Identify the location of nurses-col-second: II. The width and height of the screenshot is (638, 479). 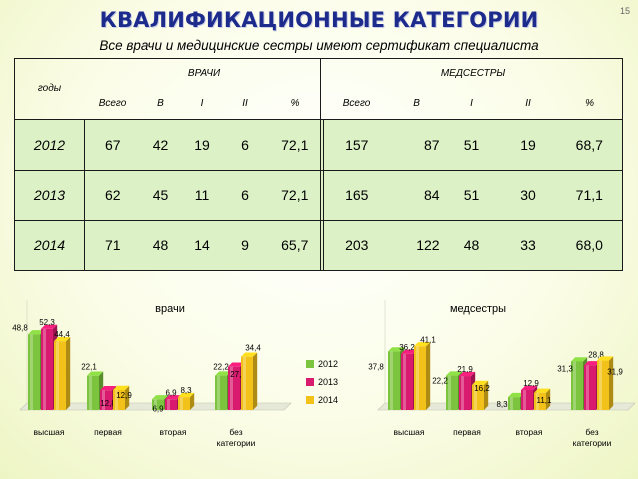
(528, 104).